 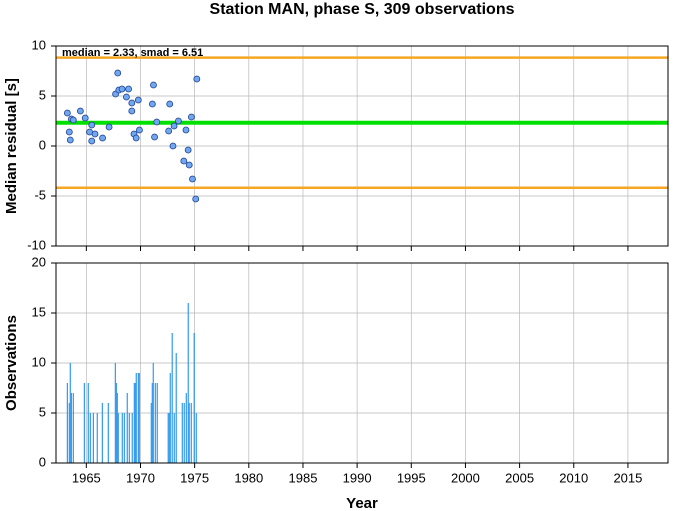 I want to click on x-tick-label: 1990, so click(x=357, y=477).